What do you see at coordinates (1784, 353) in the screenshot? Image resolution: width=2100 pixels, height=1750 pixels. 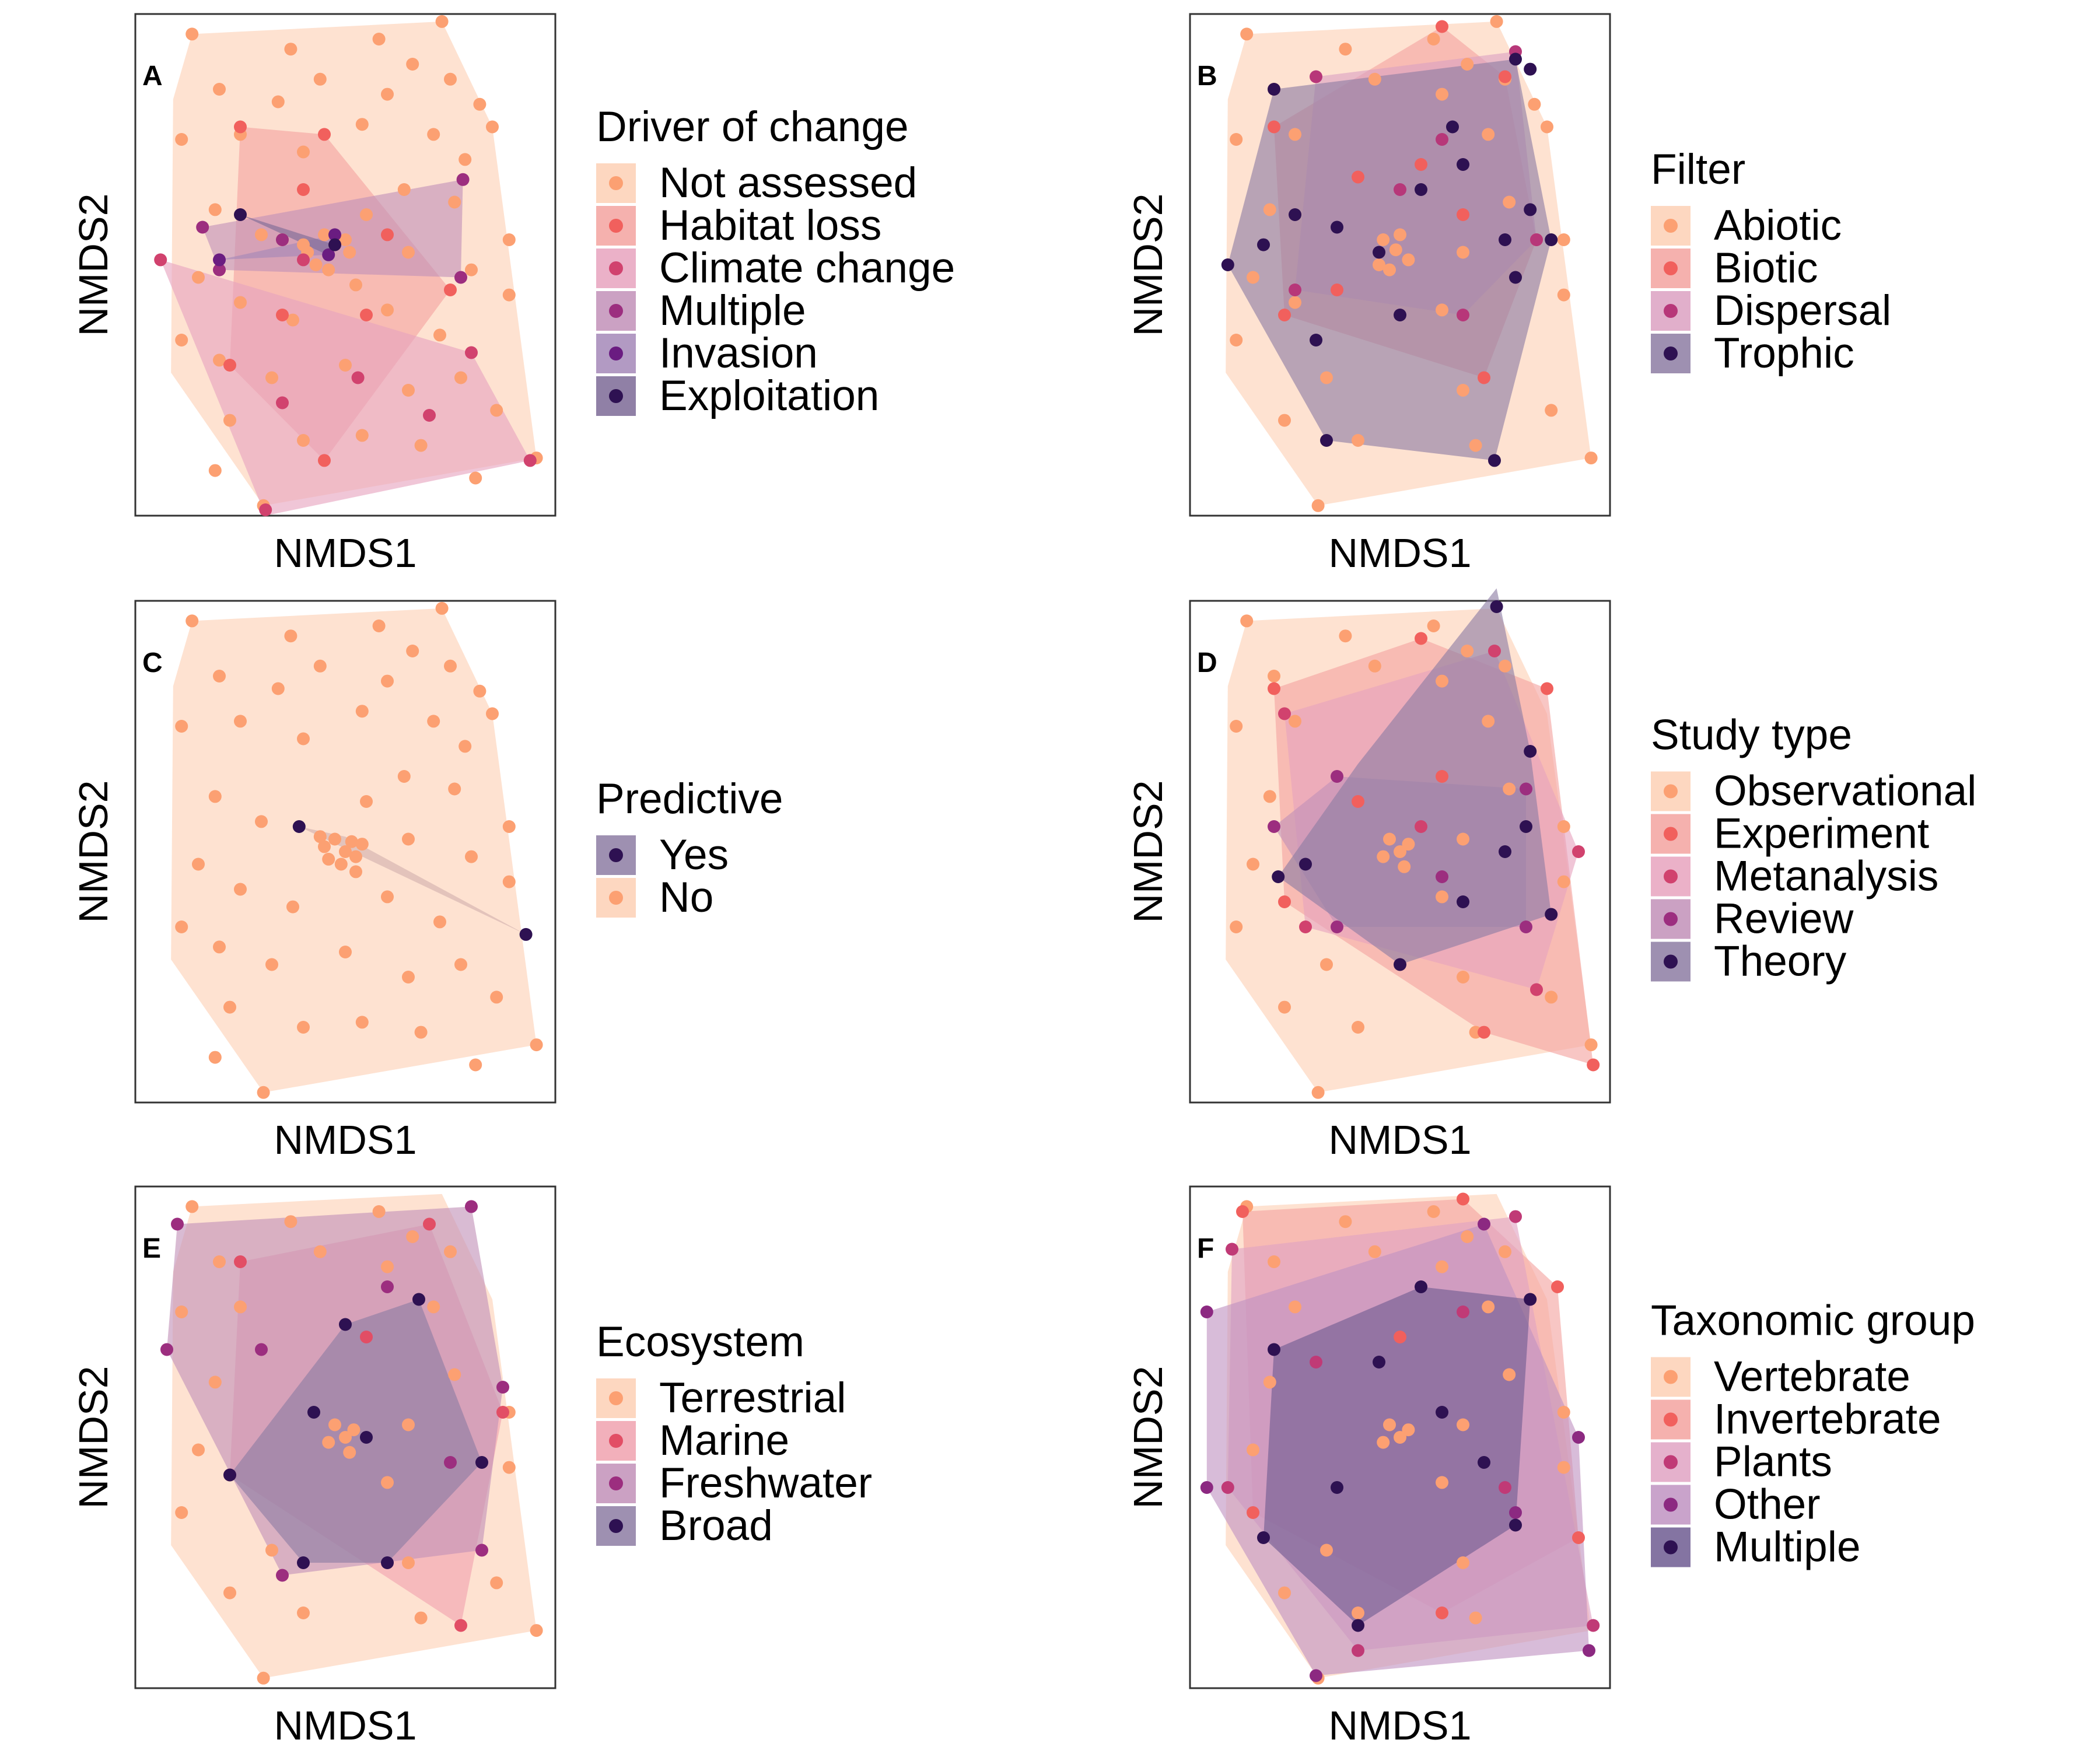 I see `legend-label: Trophic` at bounding box center [1784, 353].